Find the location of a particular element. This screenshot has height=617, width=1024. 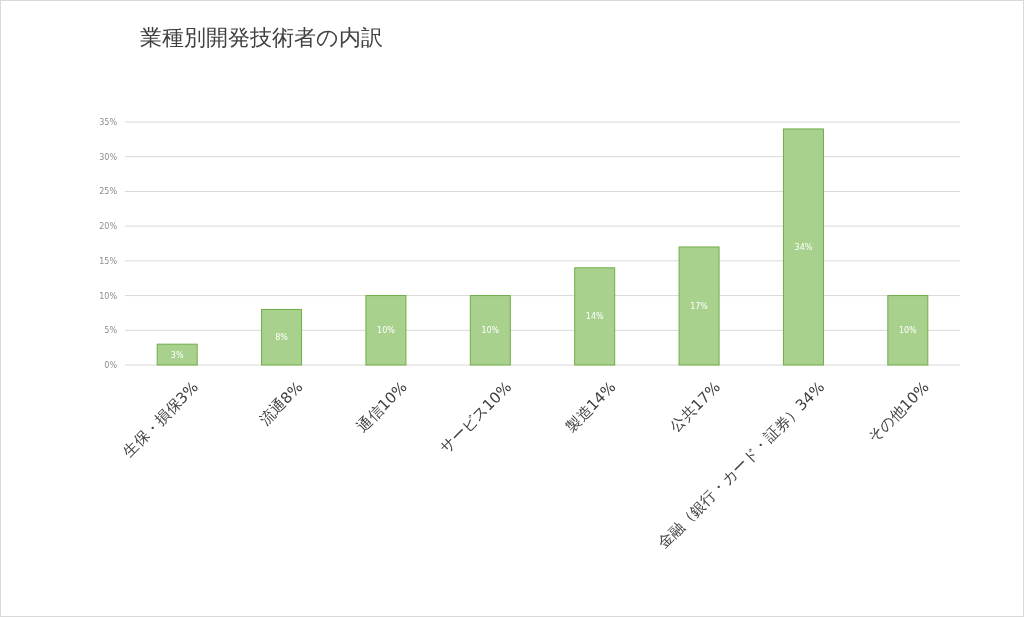

y-tick-label: 25% is located at coordinates (108, 192).